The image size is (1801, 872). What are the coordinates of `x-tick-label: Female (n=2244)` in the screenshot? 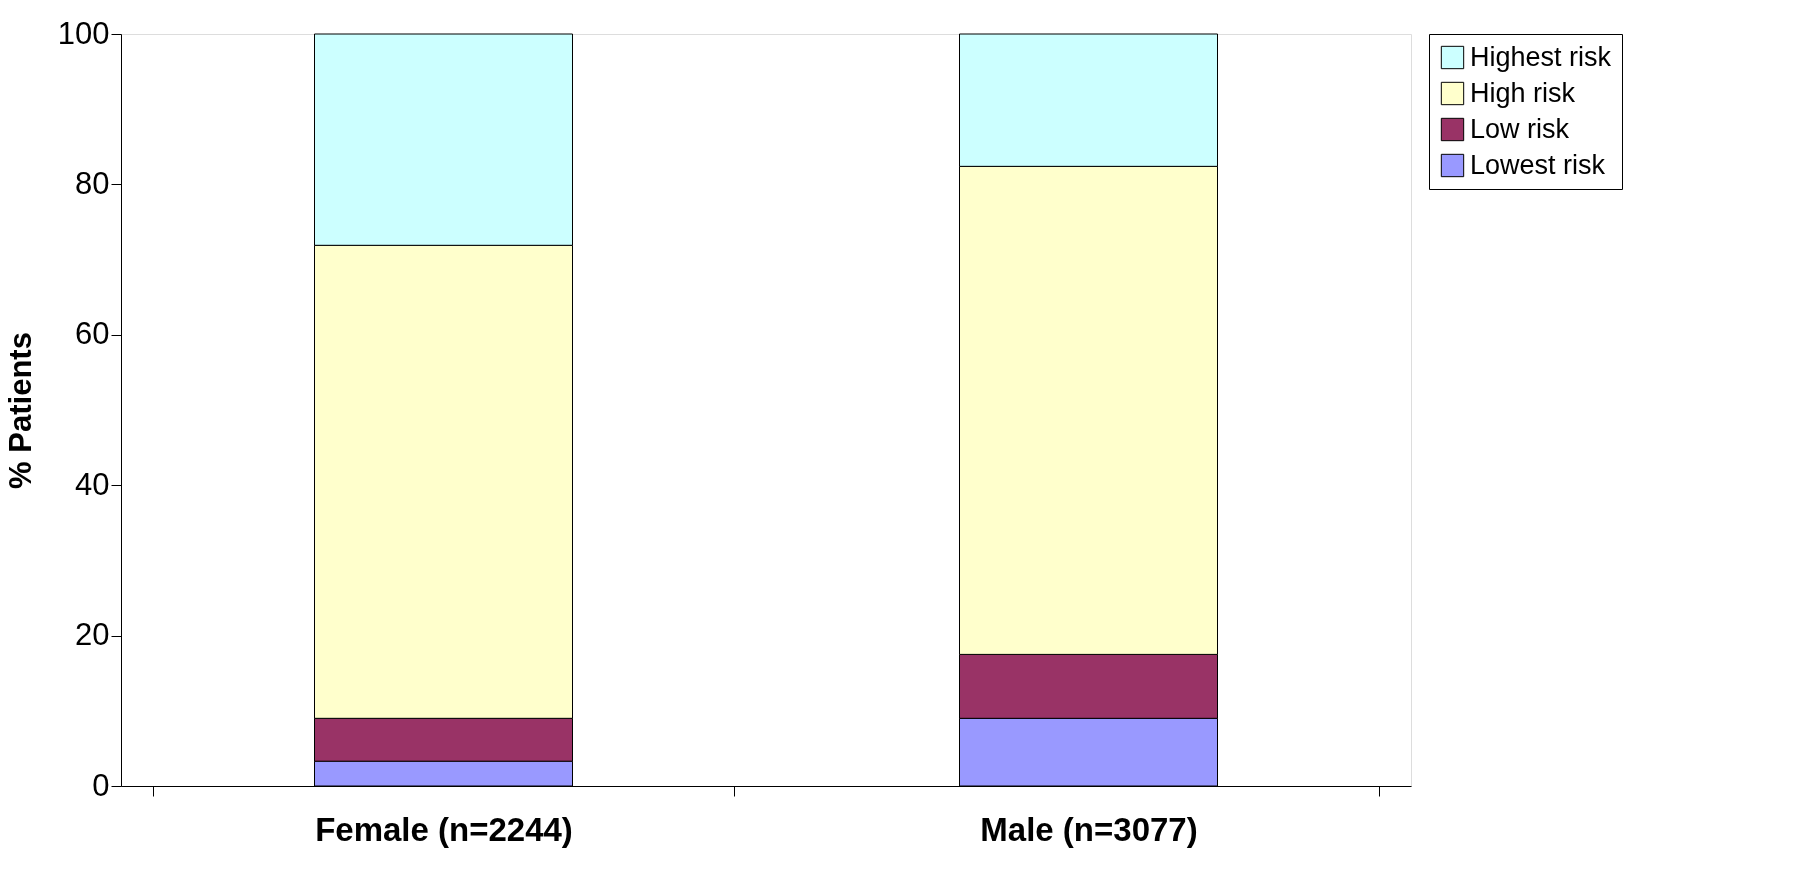 It's located at (444, 829).